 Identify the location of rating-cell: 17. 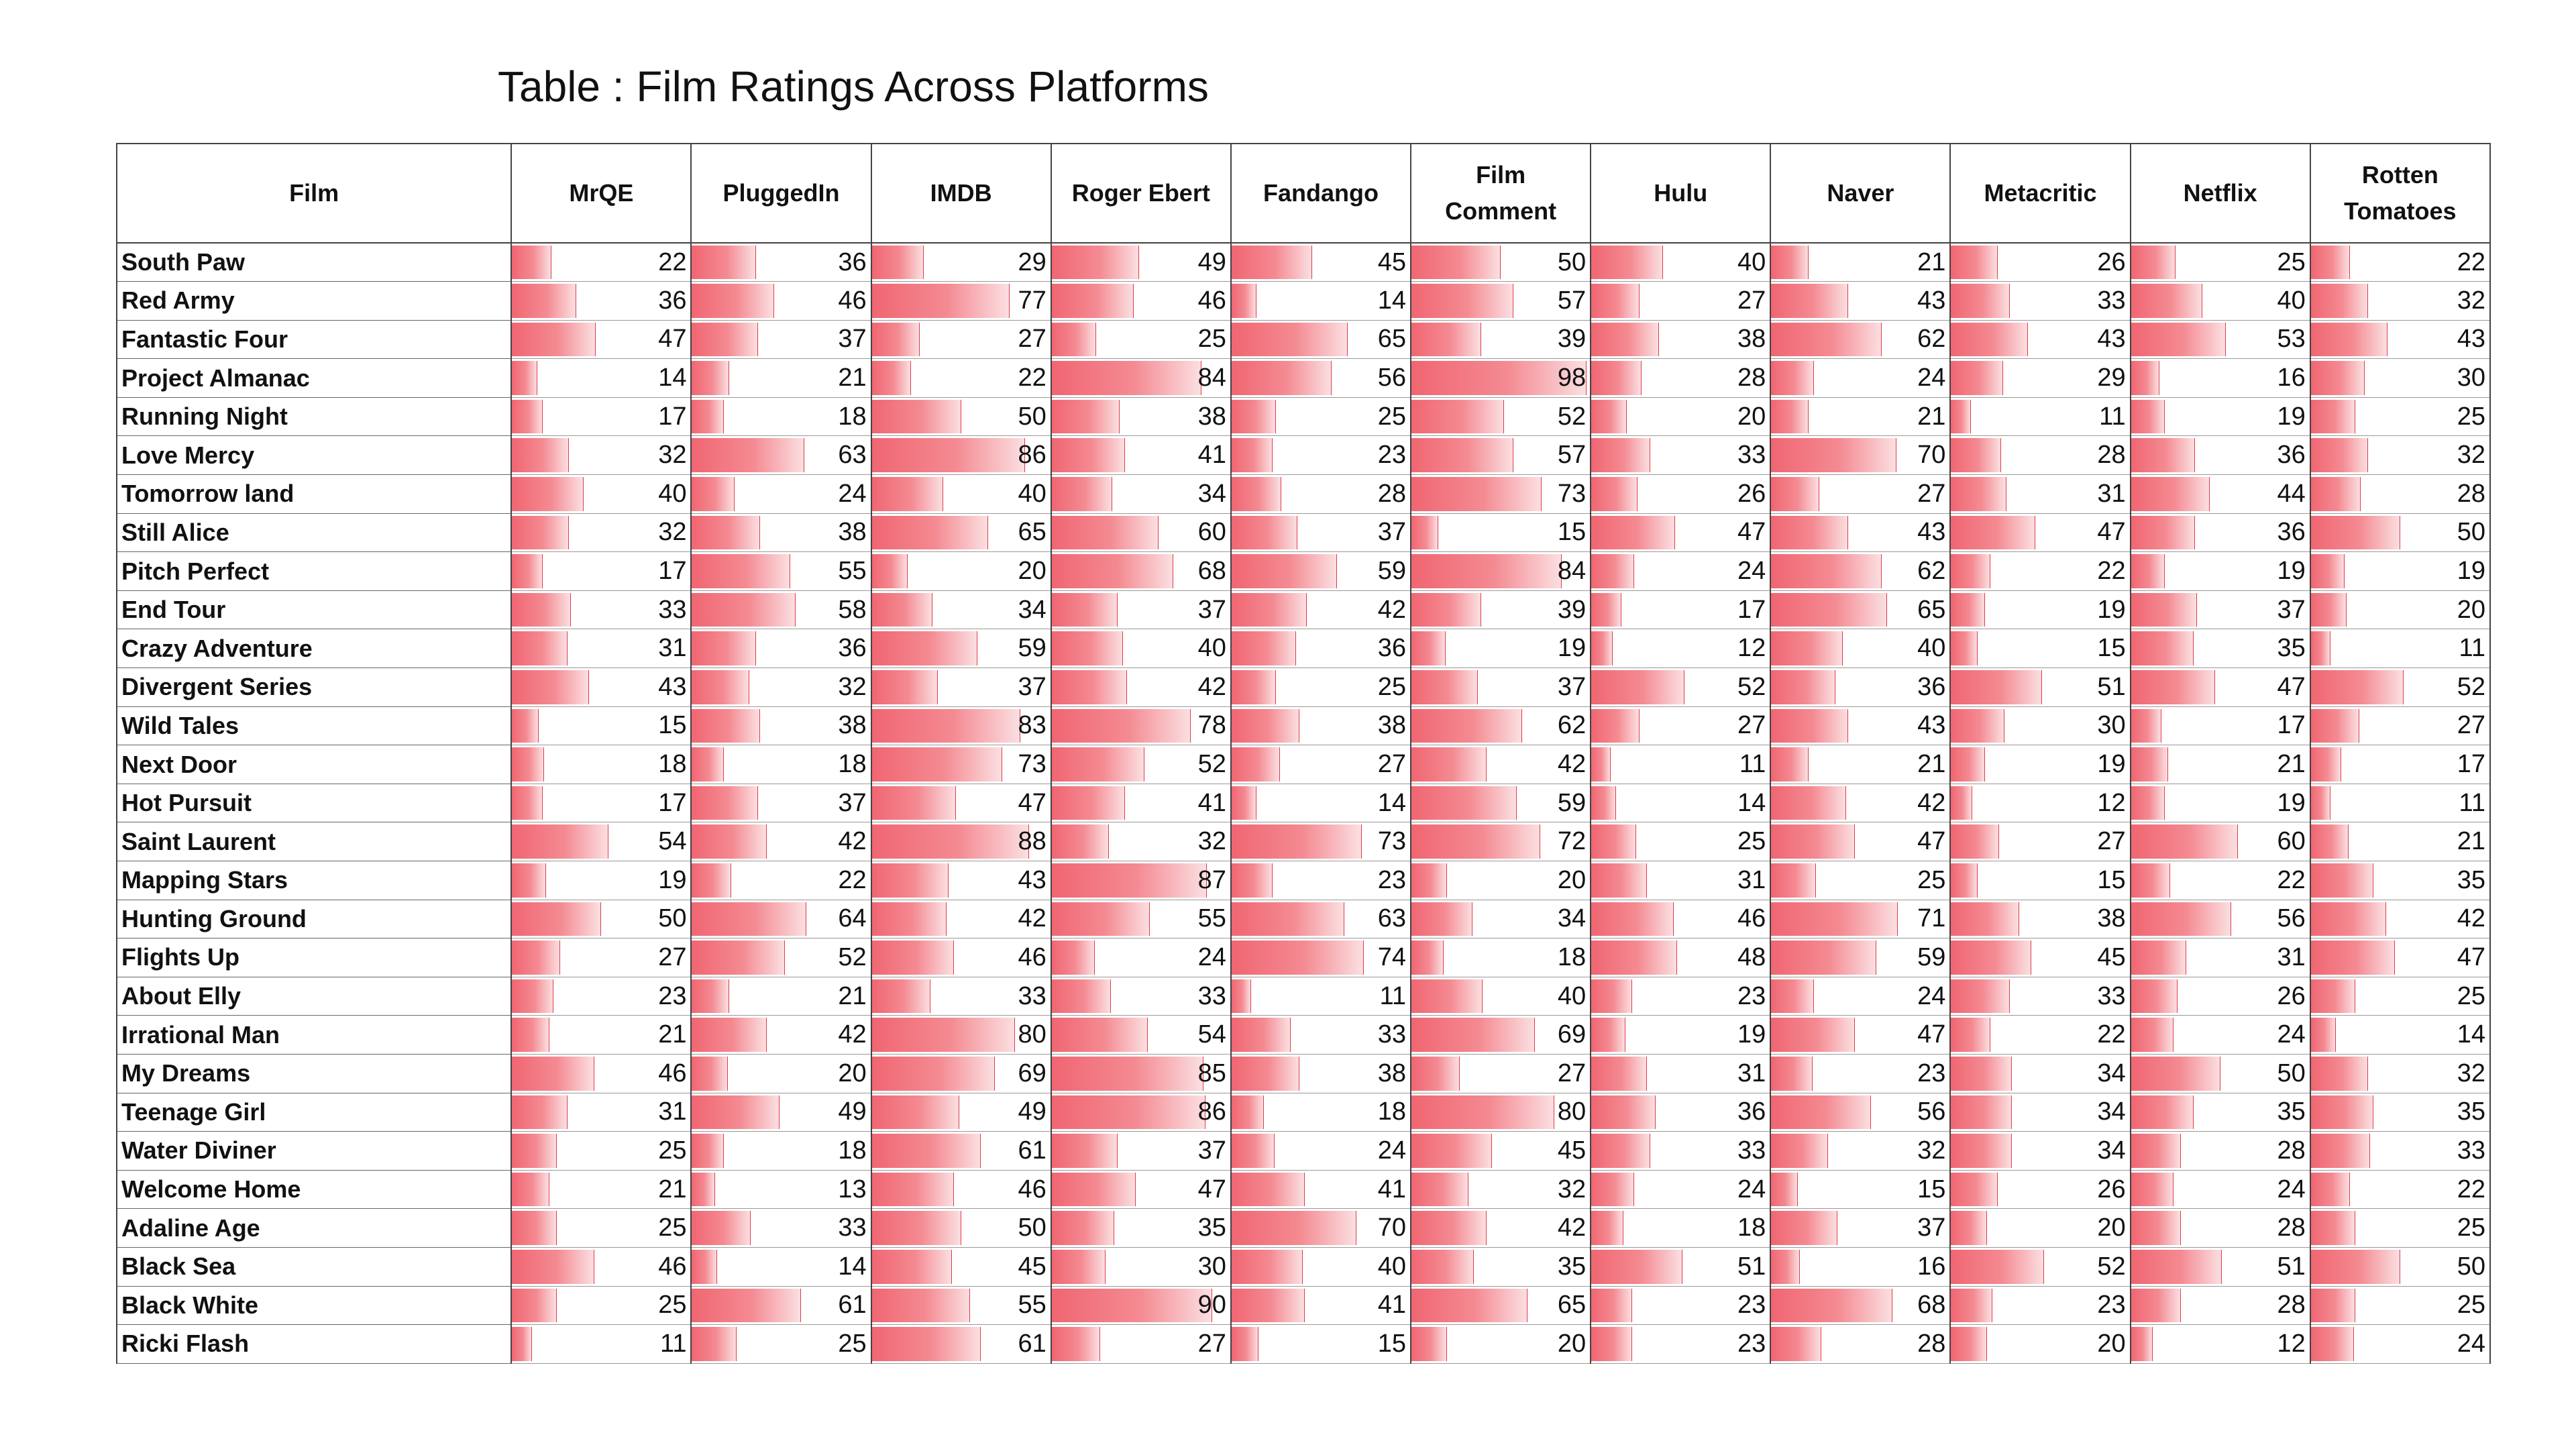
(1681, 610).